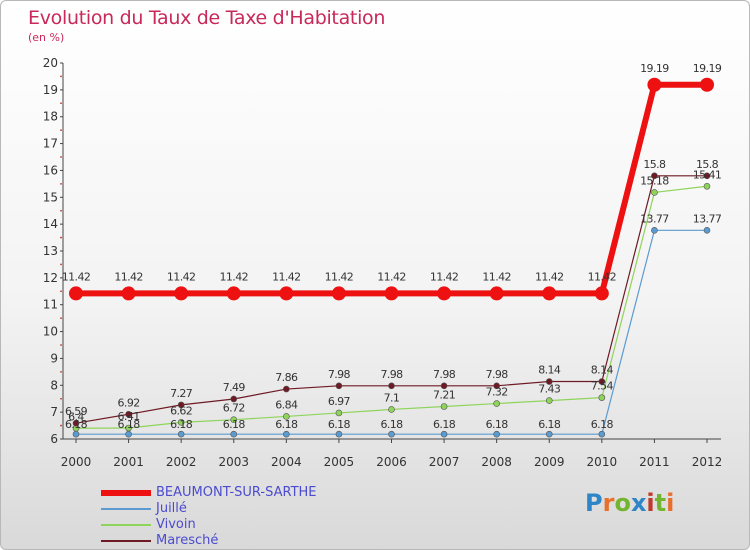 The width and height of the screenshot is (750, 550). Describe the element at coordinates (339, 401) in the screenshot. I see `data-label: 6.97` at that location.